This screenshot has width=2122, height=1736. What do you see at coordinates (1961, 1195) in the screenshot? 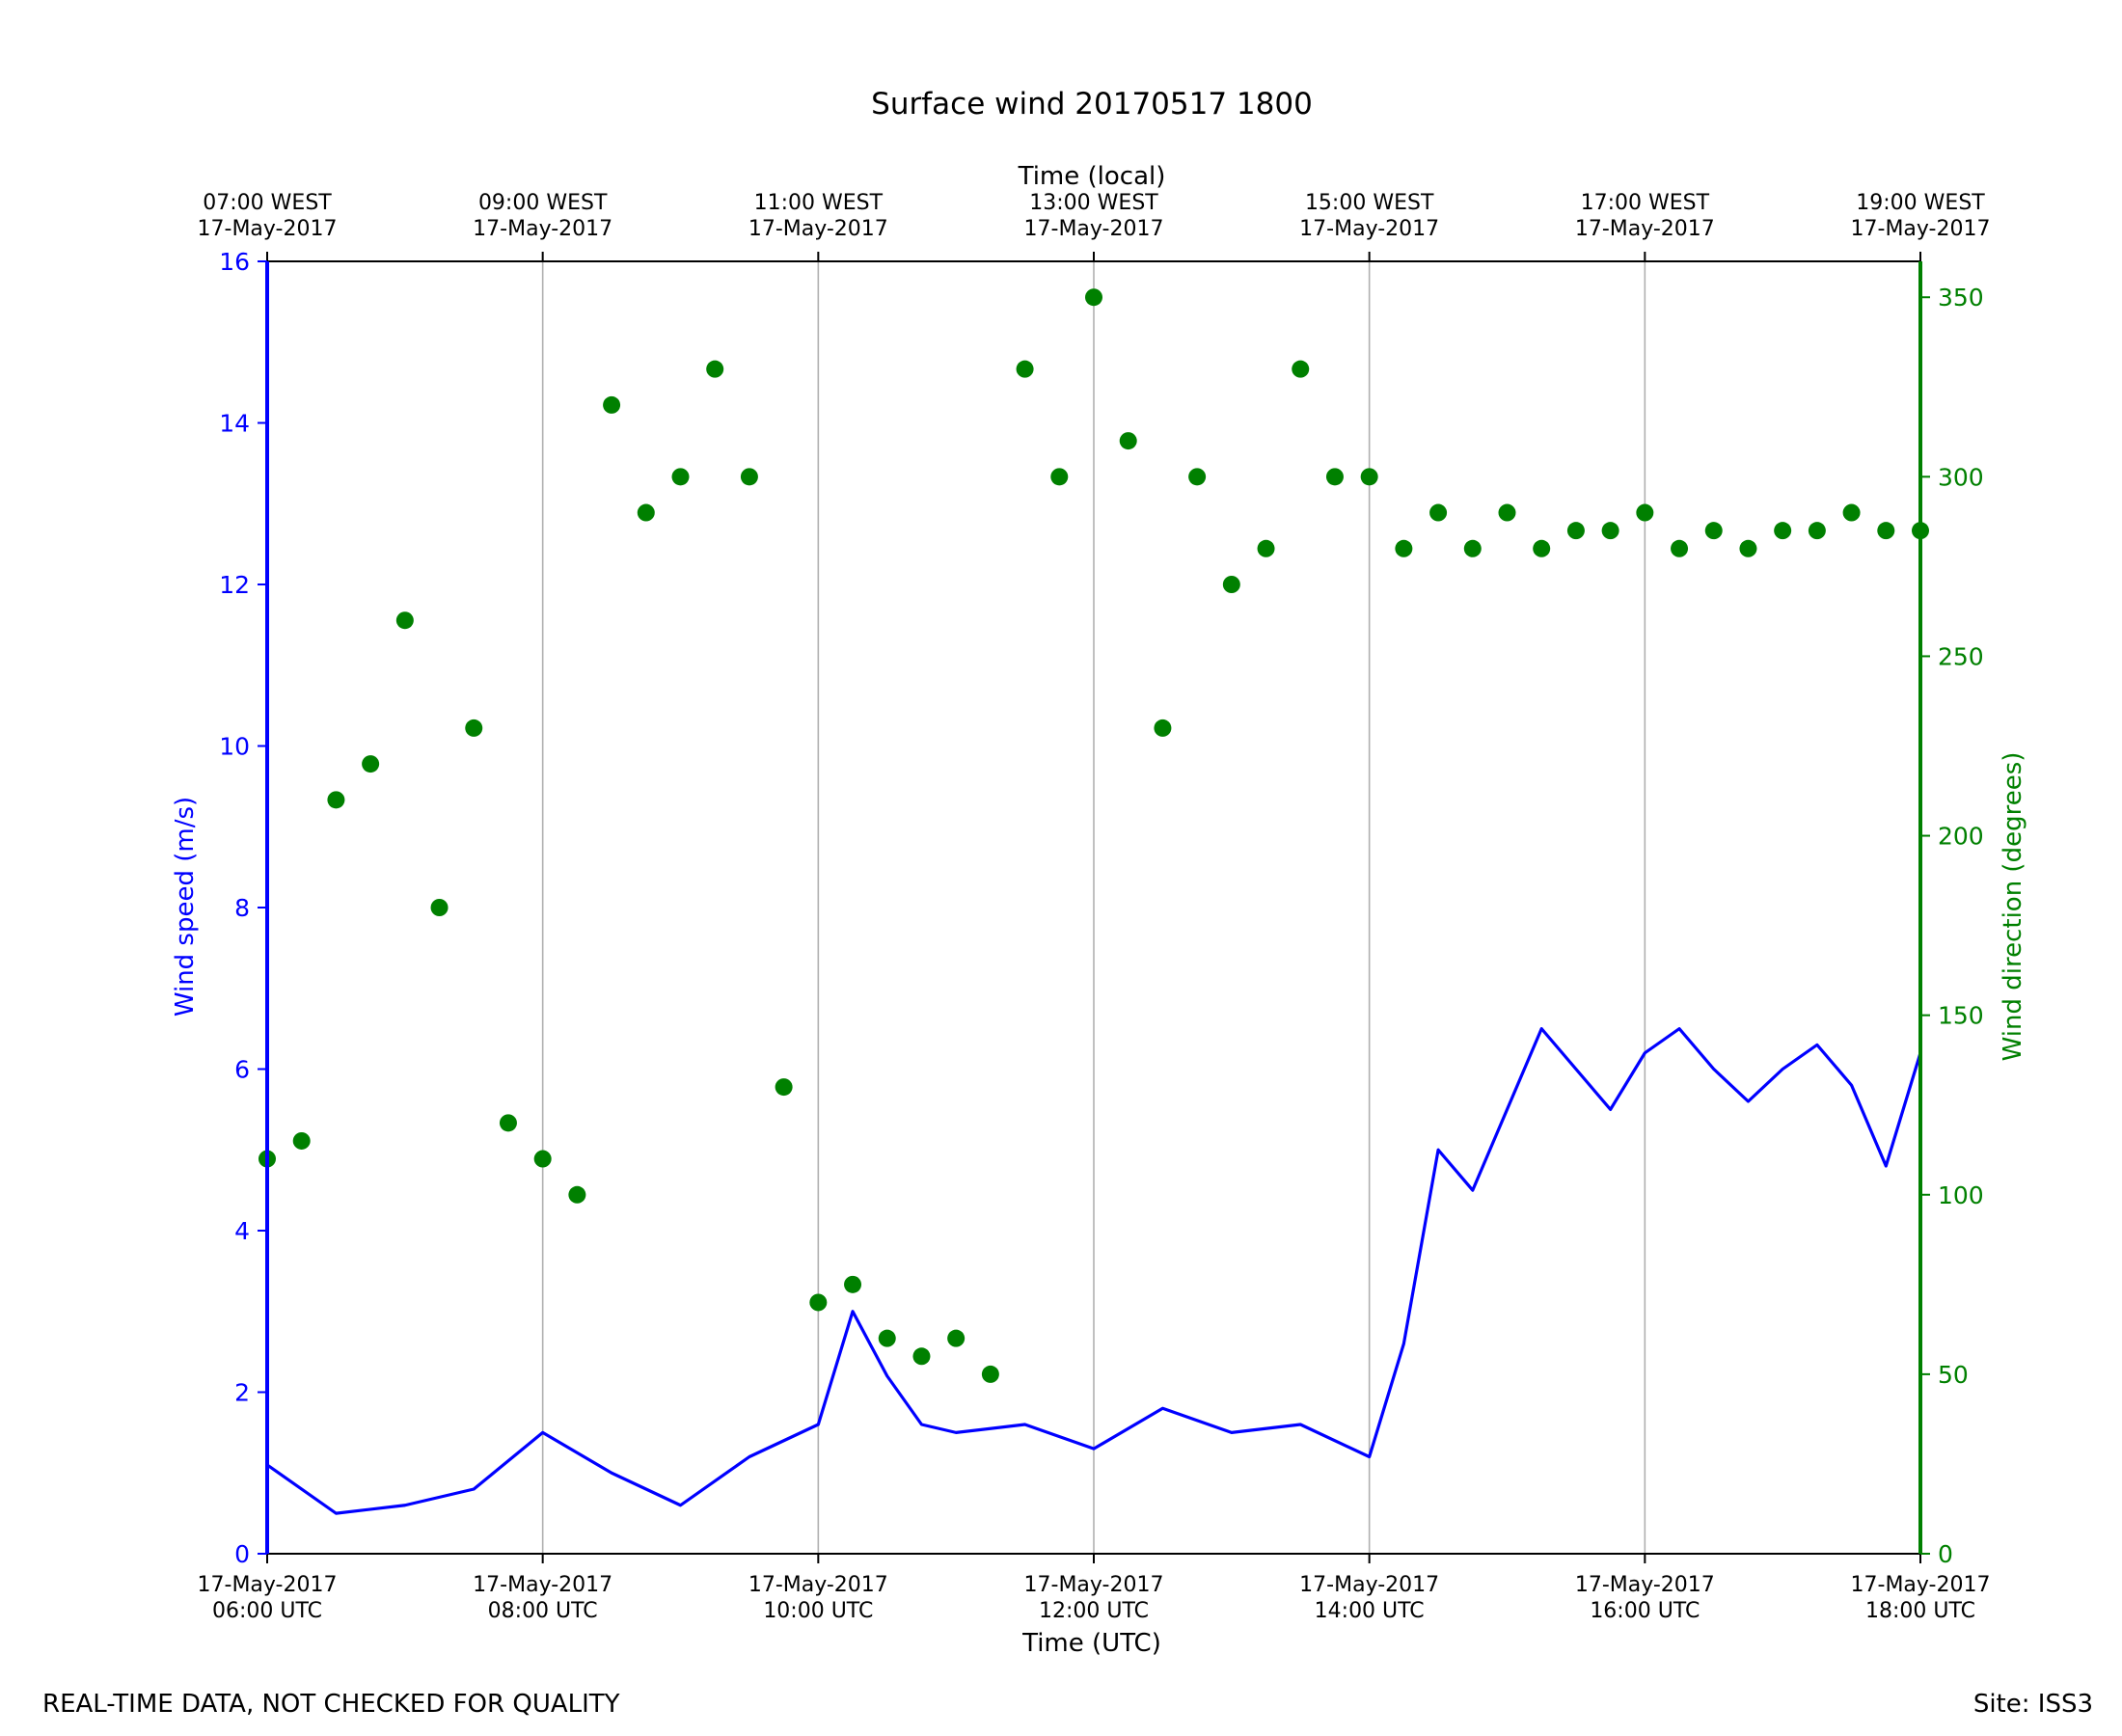
I see `y-tick-label-right: 100` at bounding box center [1961, 1195].